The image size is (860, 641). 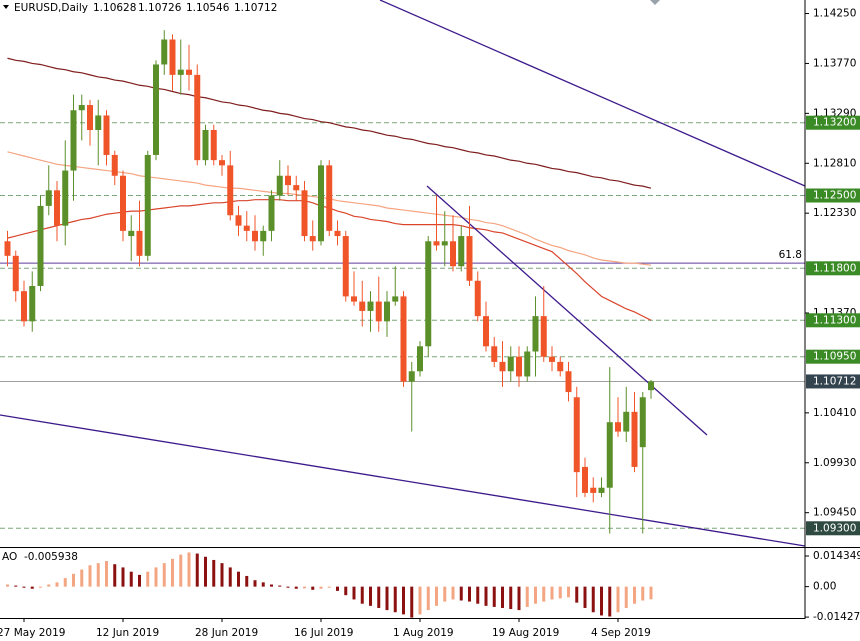 I want to click on fibo-label: 61.8, so click(x=790, y=255).